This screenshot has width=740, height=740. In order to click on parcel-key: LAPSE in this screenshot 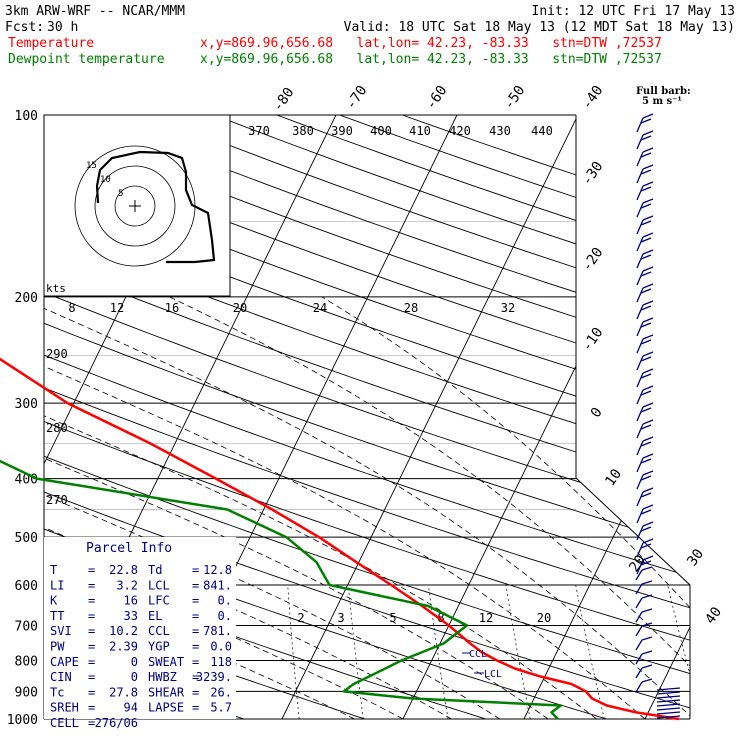, I will do `click(166, 708)`.